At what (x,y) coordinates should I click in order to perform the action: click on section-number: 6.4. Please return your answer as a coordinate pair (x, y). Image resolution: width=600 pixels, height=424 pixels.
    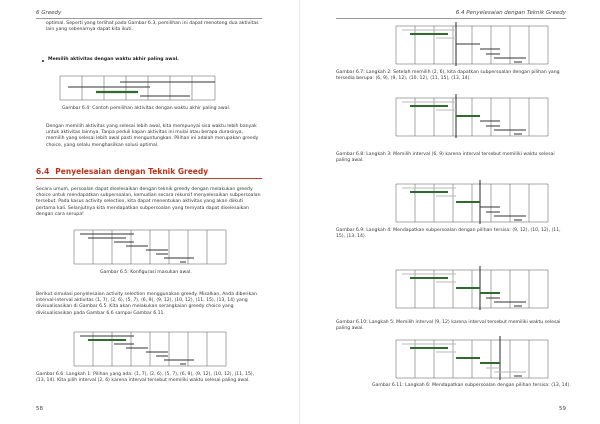
    Looking at the image, I should click on (43, 171).